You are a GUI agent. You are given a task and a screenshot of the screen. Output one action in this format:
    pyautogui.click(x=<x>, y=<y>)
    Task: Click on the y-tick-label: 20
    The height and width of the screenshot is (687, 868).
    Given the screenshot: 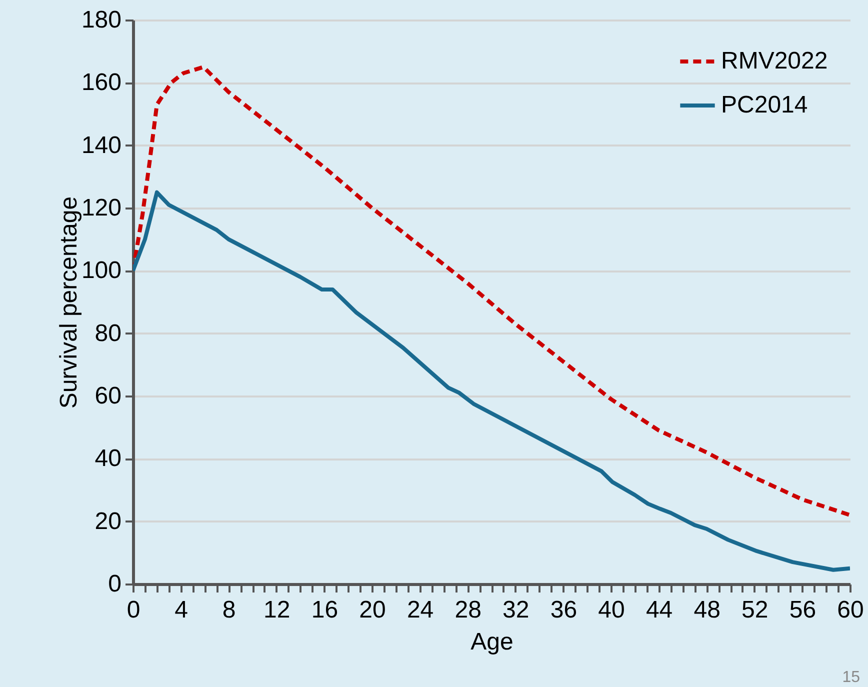 What is the action you would take?
    pyautogui.click(x=108, y=521)
    